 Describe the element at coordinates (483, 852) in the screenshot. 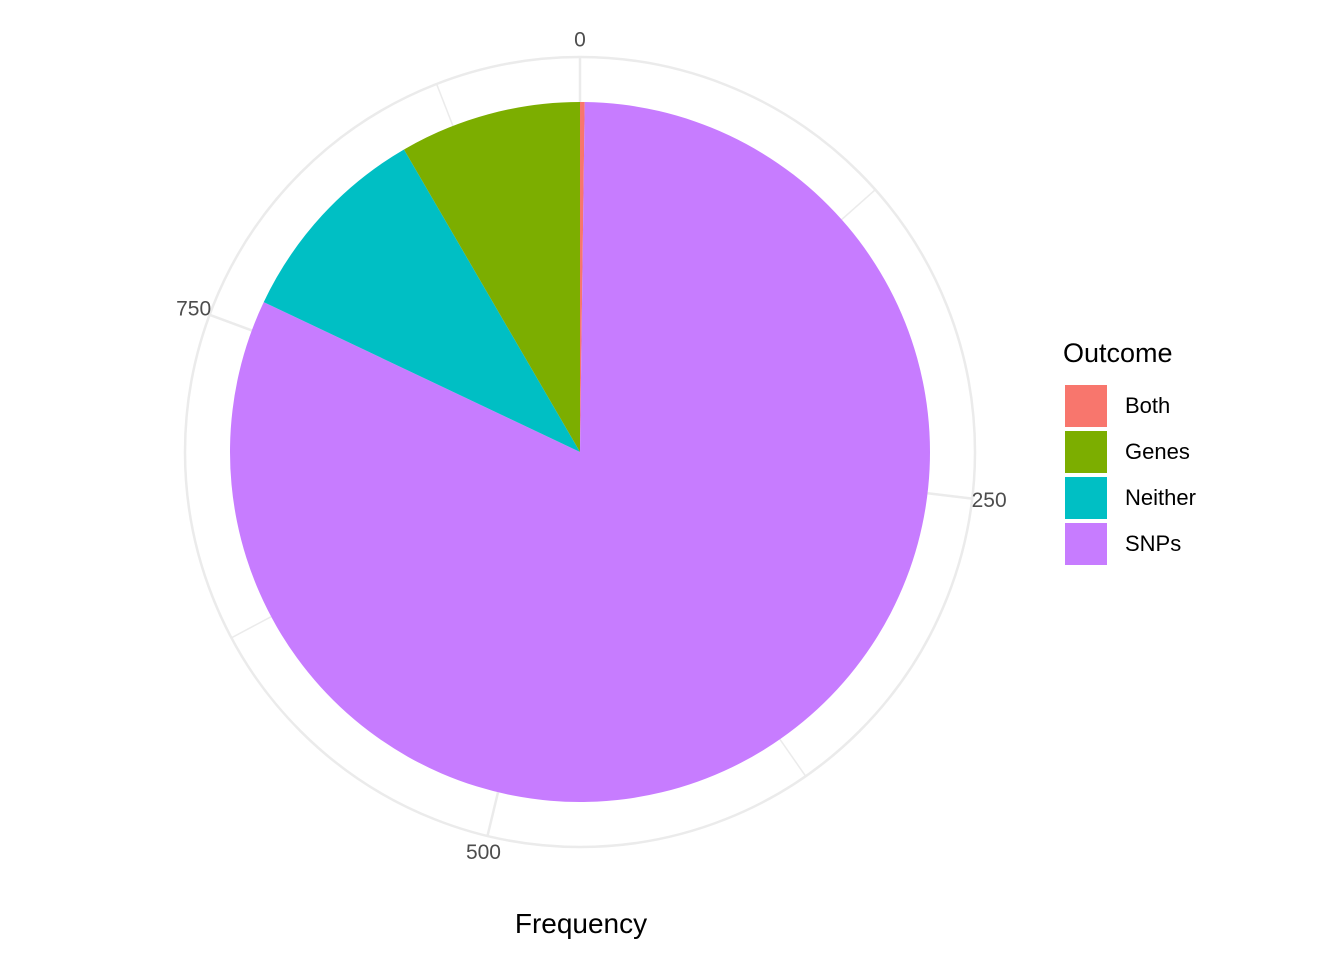

I see `tick-label-500: 500` at that location.